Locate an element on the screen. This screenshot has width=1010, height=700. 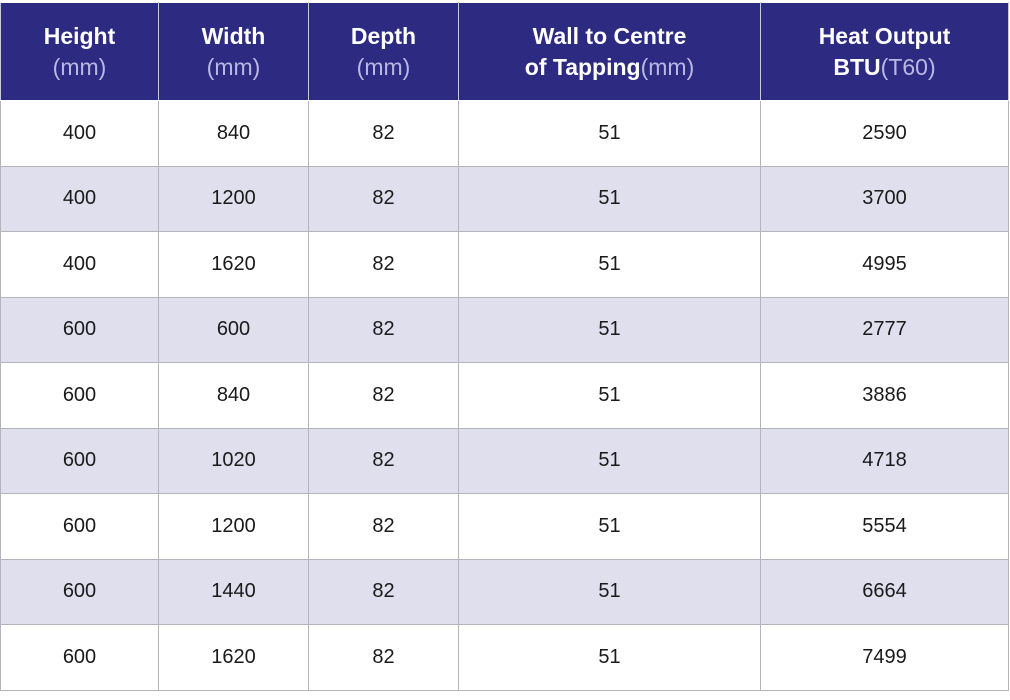
table-cell: 2777 is located at coordinates (884, 329).